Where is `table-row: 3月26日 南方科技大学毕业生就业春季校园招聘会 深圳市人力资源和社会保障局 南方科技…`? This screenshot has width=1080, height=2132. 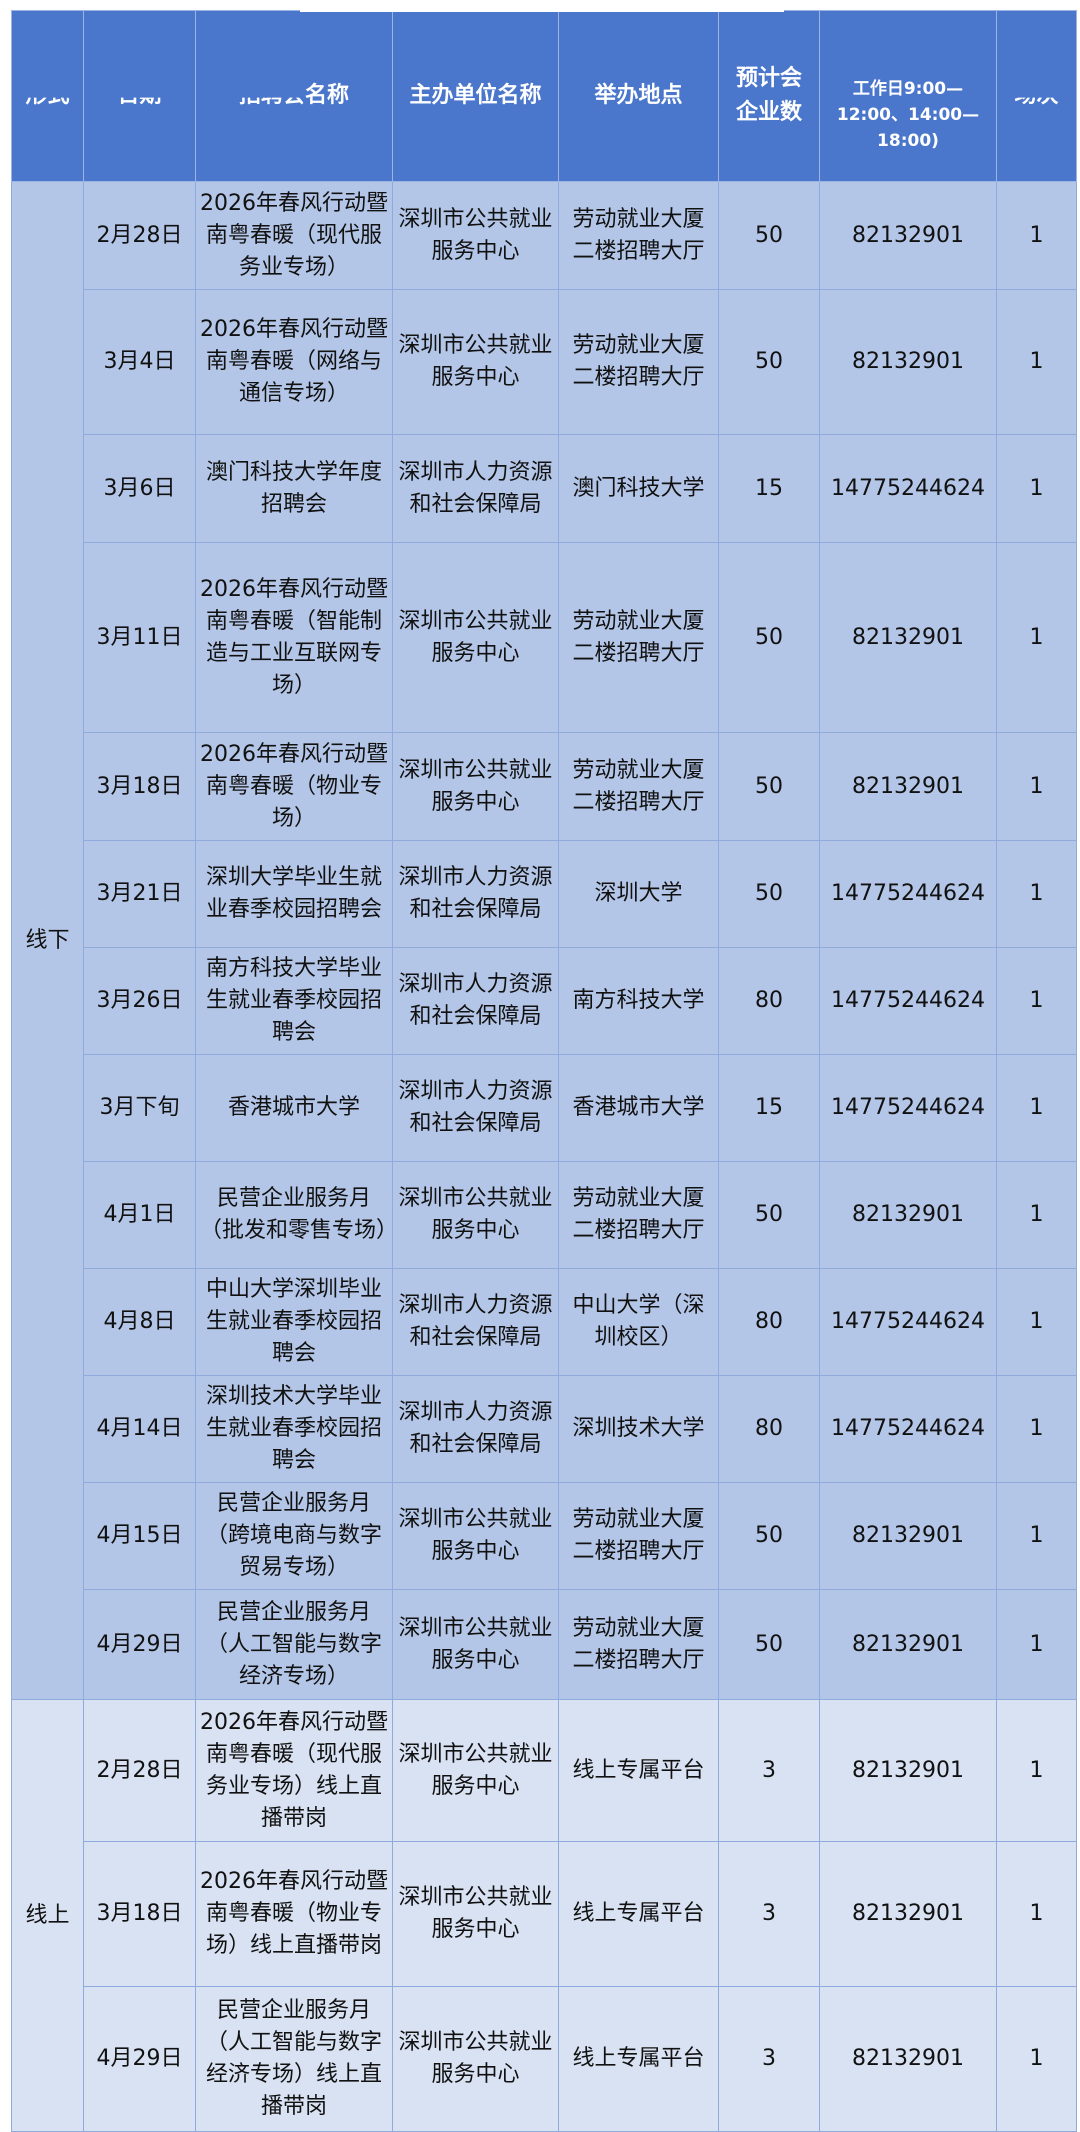
table-row: 3月26日 南方科技大学毕业生就业春季校园招聘会 深圳市人力资源和社会保障局 南方科技… is located at coordinates (544, 1001).